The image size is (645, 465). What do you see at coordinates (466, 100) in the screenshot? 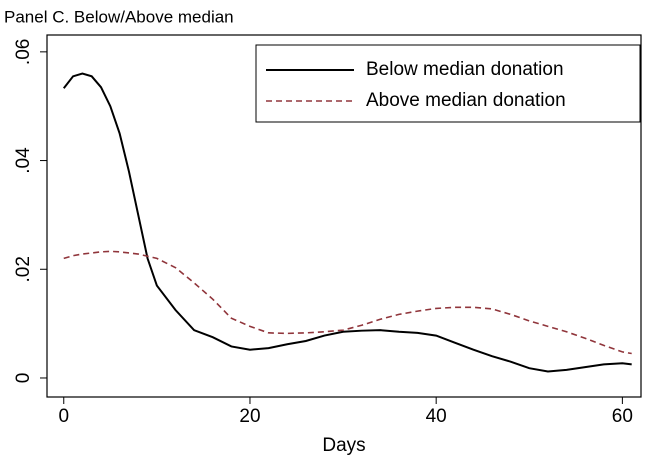
I see `legend-label: Above median donation` at bounding box center [466, 100].